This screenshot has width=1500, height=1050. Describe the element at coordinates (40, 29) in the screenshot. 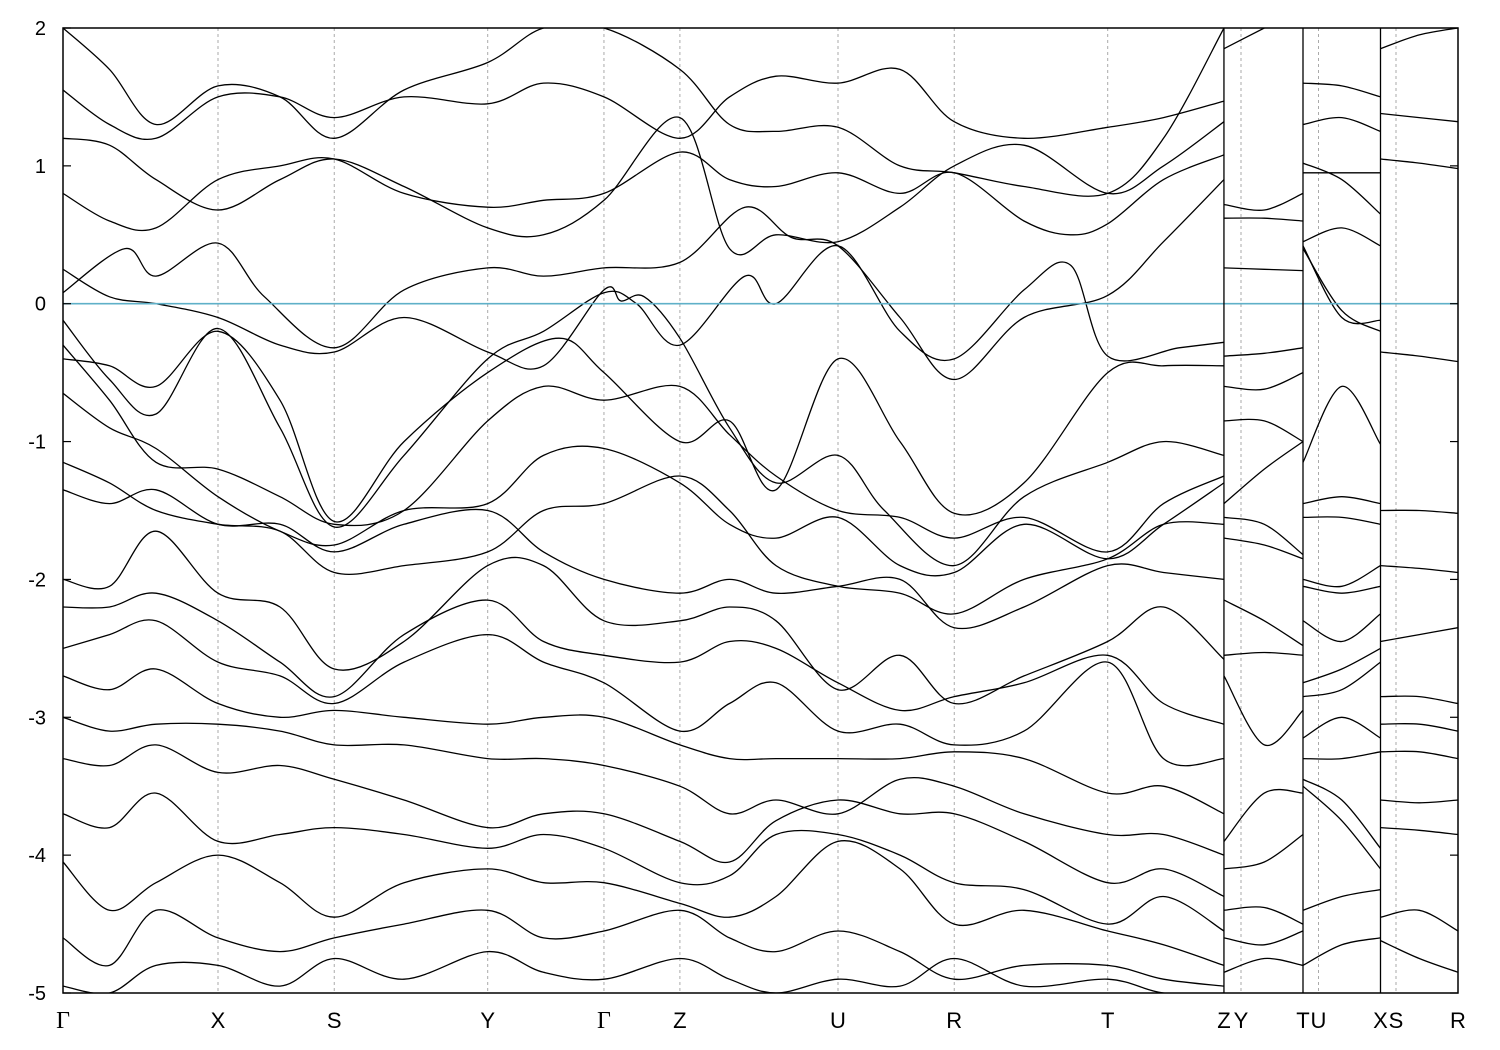

I see `y-tick-label: 2` at that location.